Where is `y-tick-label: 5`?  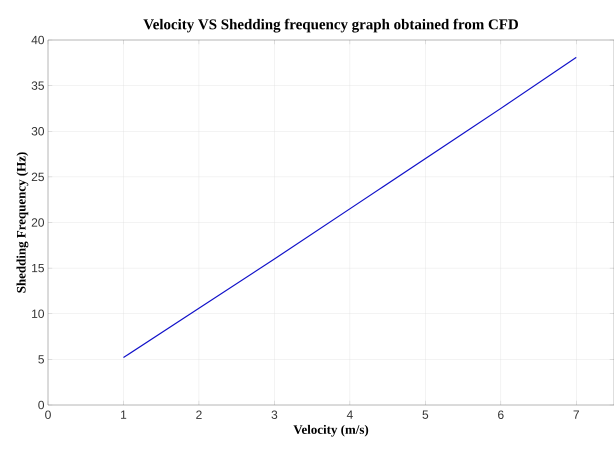
y-tick-label: 5 is located at coordinates (41, 359).